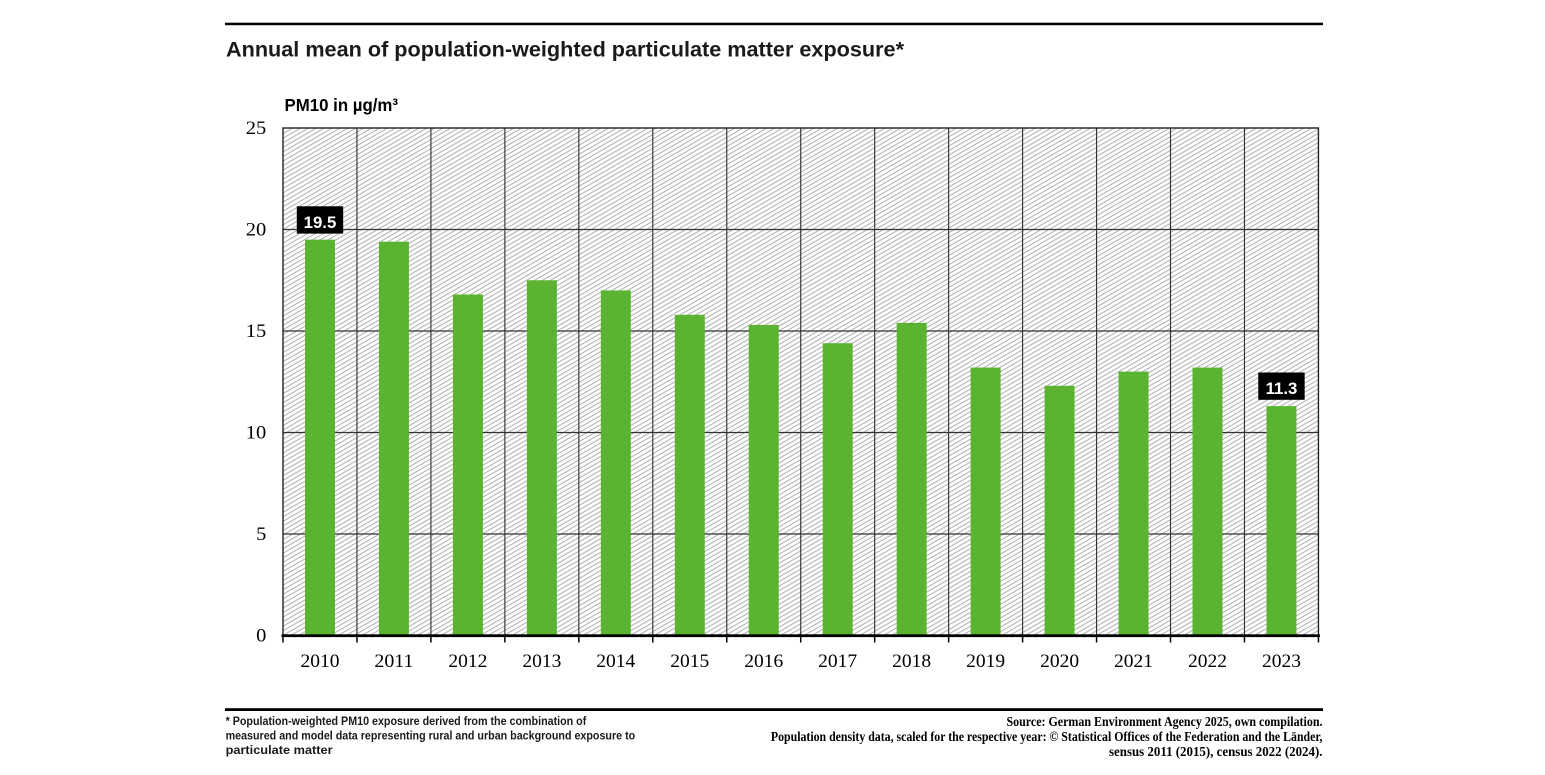  What do you see at coordinates (1216, 752) in the screenshot?
I see `svg-text:sensus 2011 (2015), census 202: sensus 2011 (2015), census 2022 (2024).` at bounding box center [1216, 752].